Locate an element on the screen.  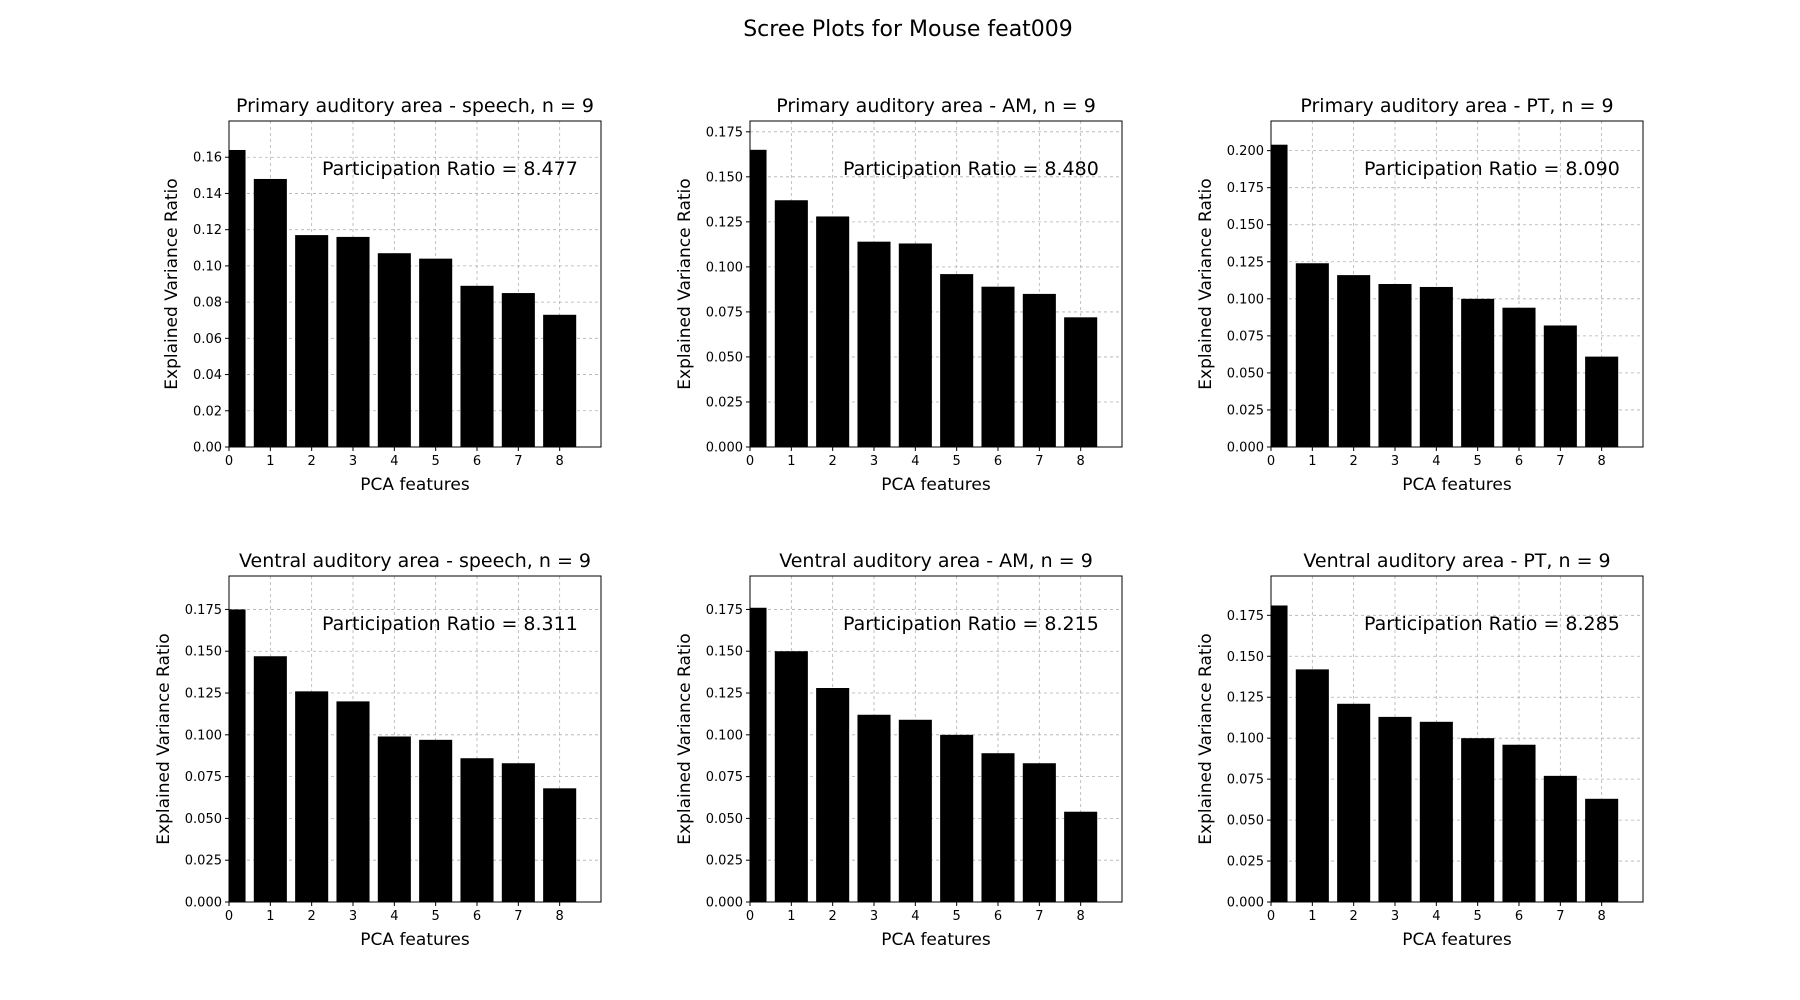
participation-ratio-label: Participation Ratio = 8.090 is located at coordinates (1492, 169).